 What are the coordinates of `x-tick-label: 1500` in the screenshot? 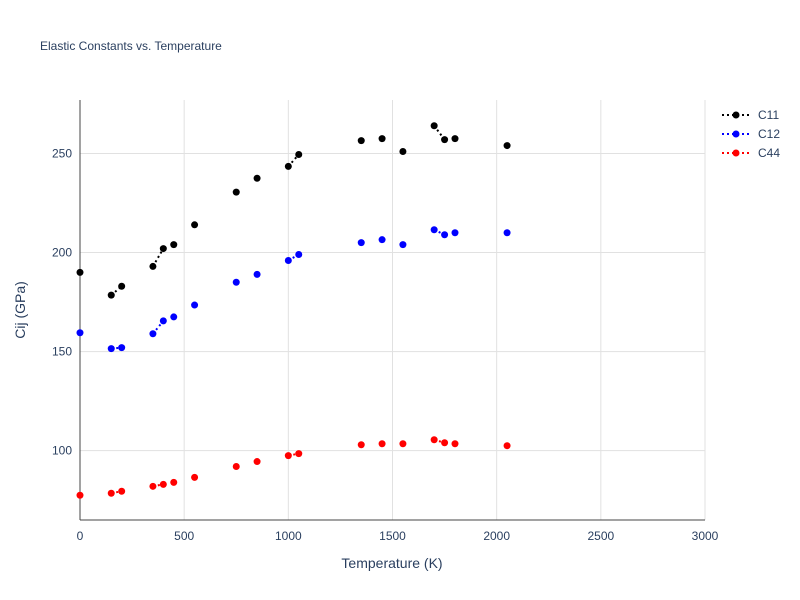 It's located at (392, 536).